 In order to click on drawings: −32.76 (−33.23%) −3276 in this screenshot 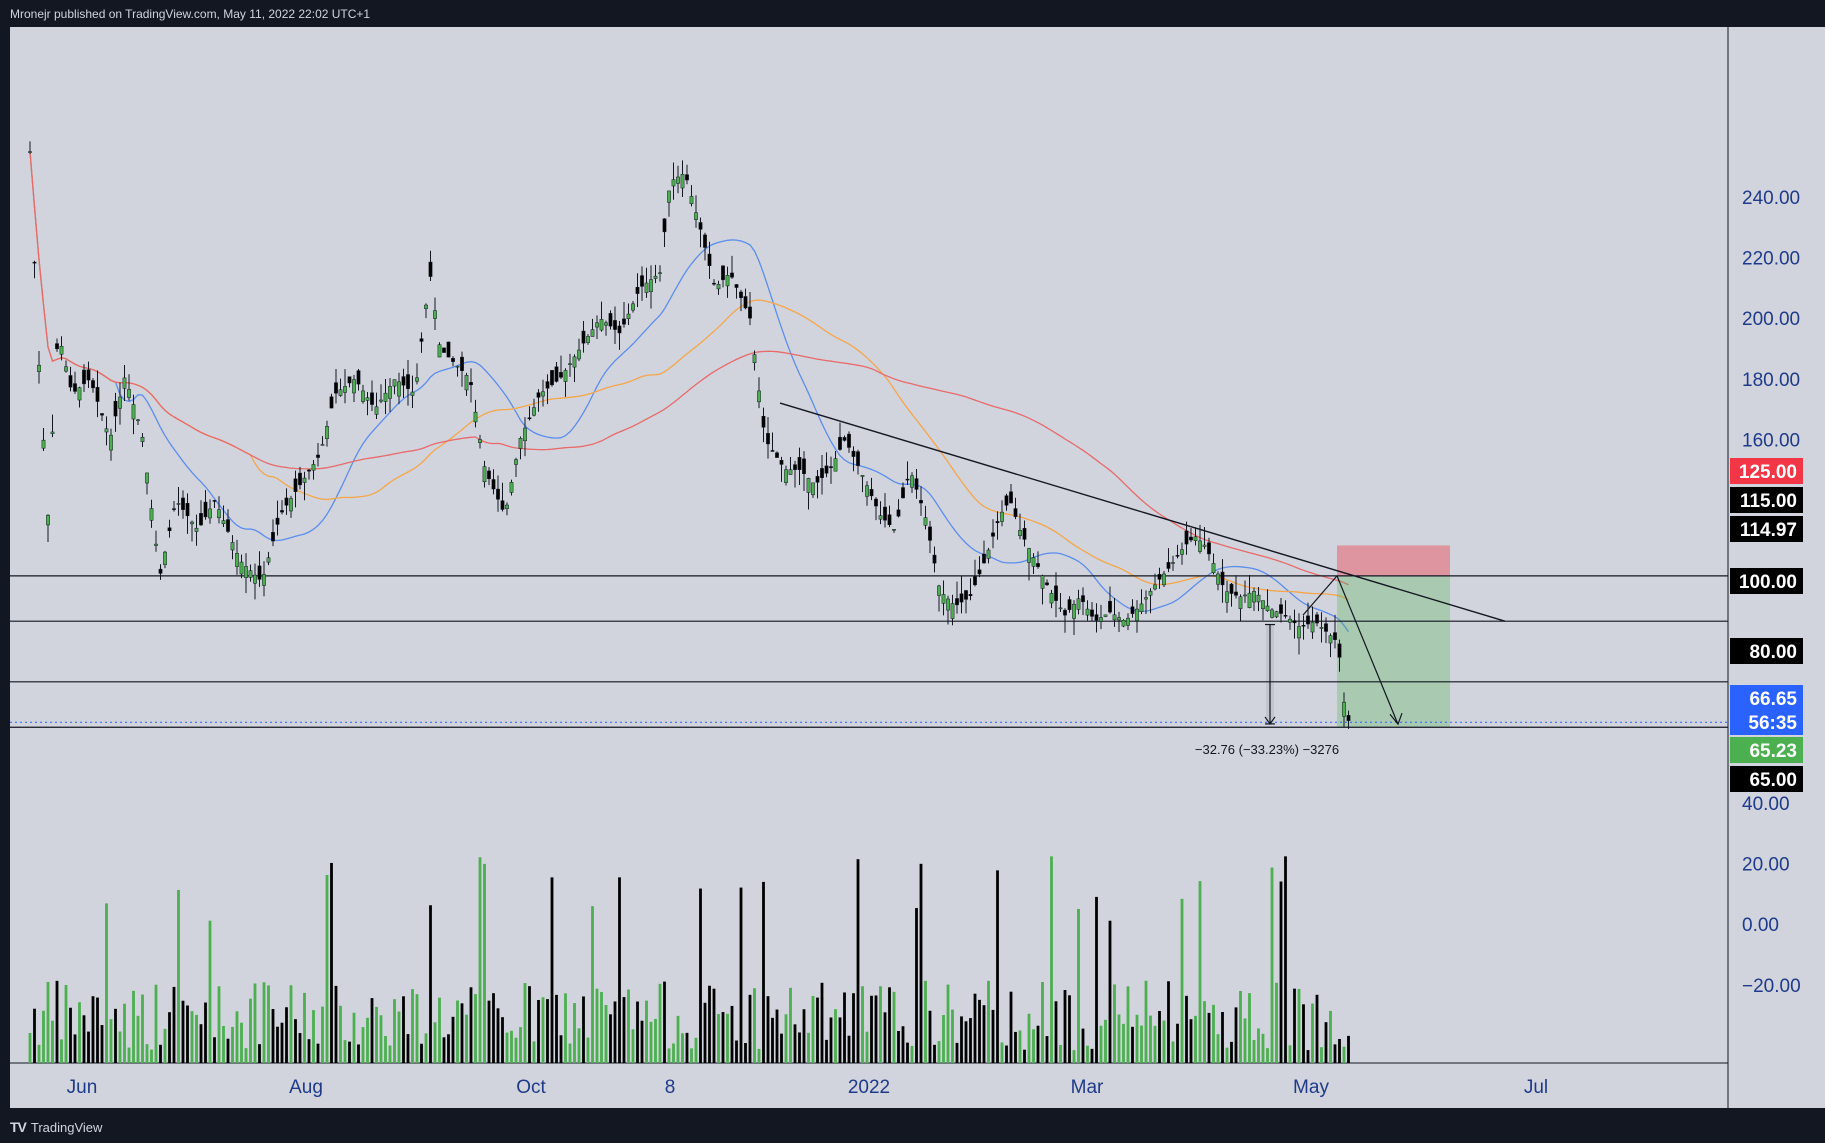, I will do `click(1142, 579)`.